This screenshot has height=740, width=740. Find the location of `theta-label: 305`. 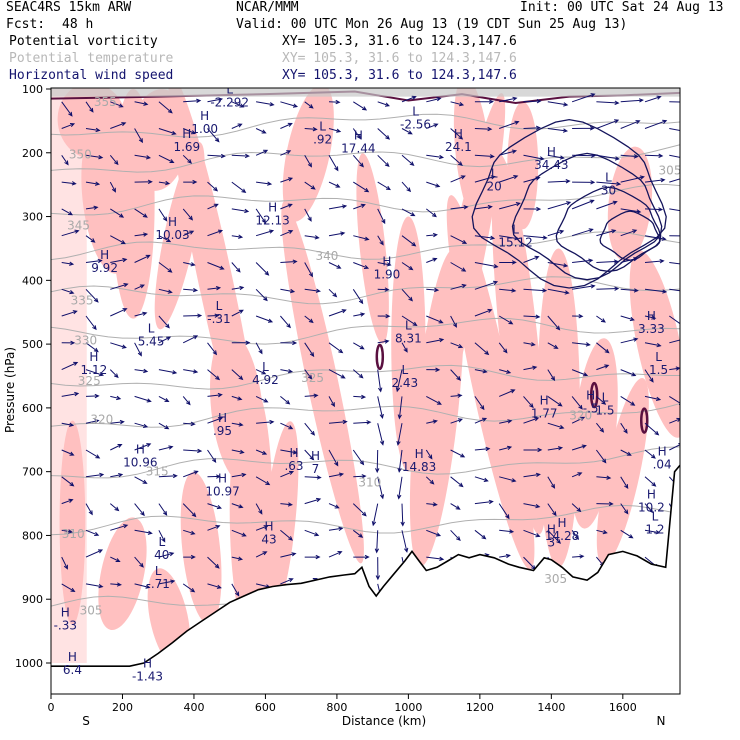

theta-label: 305 is located at coordinates (91, 611).